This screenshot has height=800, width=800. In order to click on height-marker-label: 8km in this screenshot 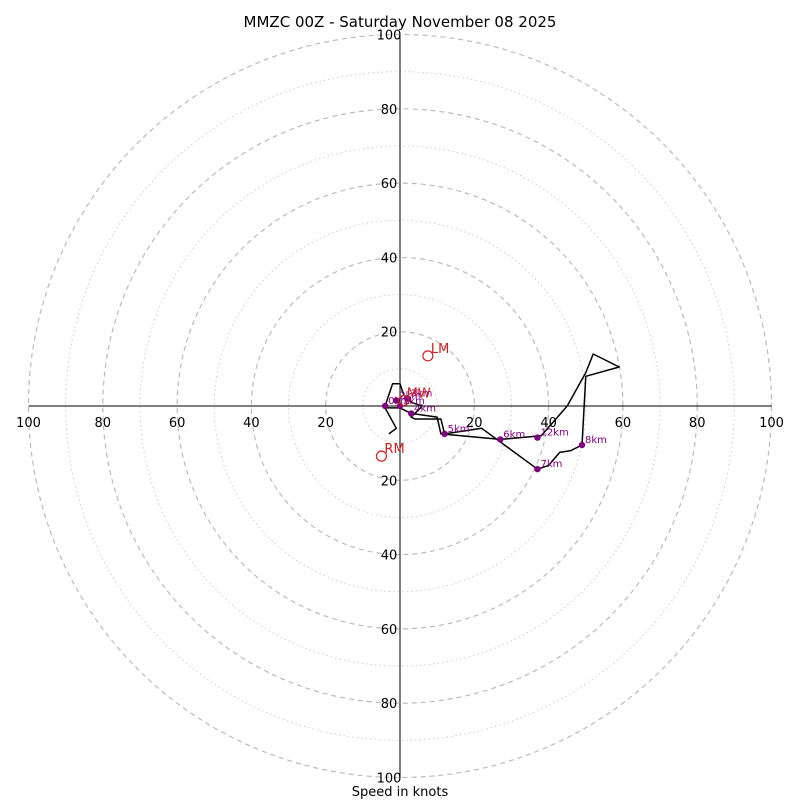, I will do `click(596, 440)`.